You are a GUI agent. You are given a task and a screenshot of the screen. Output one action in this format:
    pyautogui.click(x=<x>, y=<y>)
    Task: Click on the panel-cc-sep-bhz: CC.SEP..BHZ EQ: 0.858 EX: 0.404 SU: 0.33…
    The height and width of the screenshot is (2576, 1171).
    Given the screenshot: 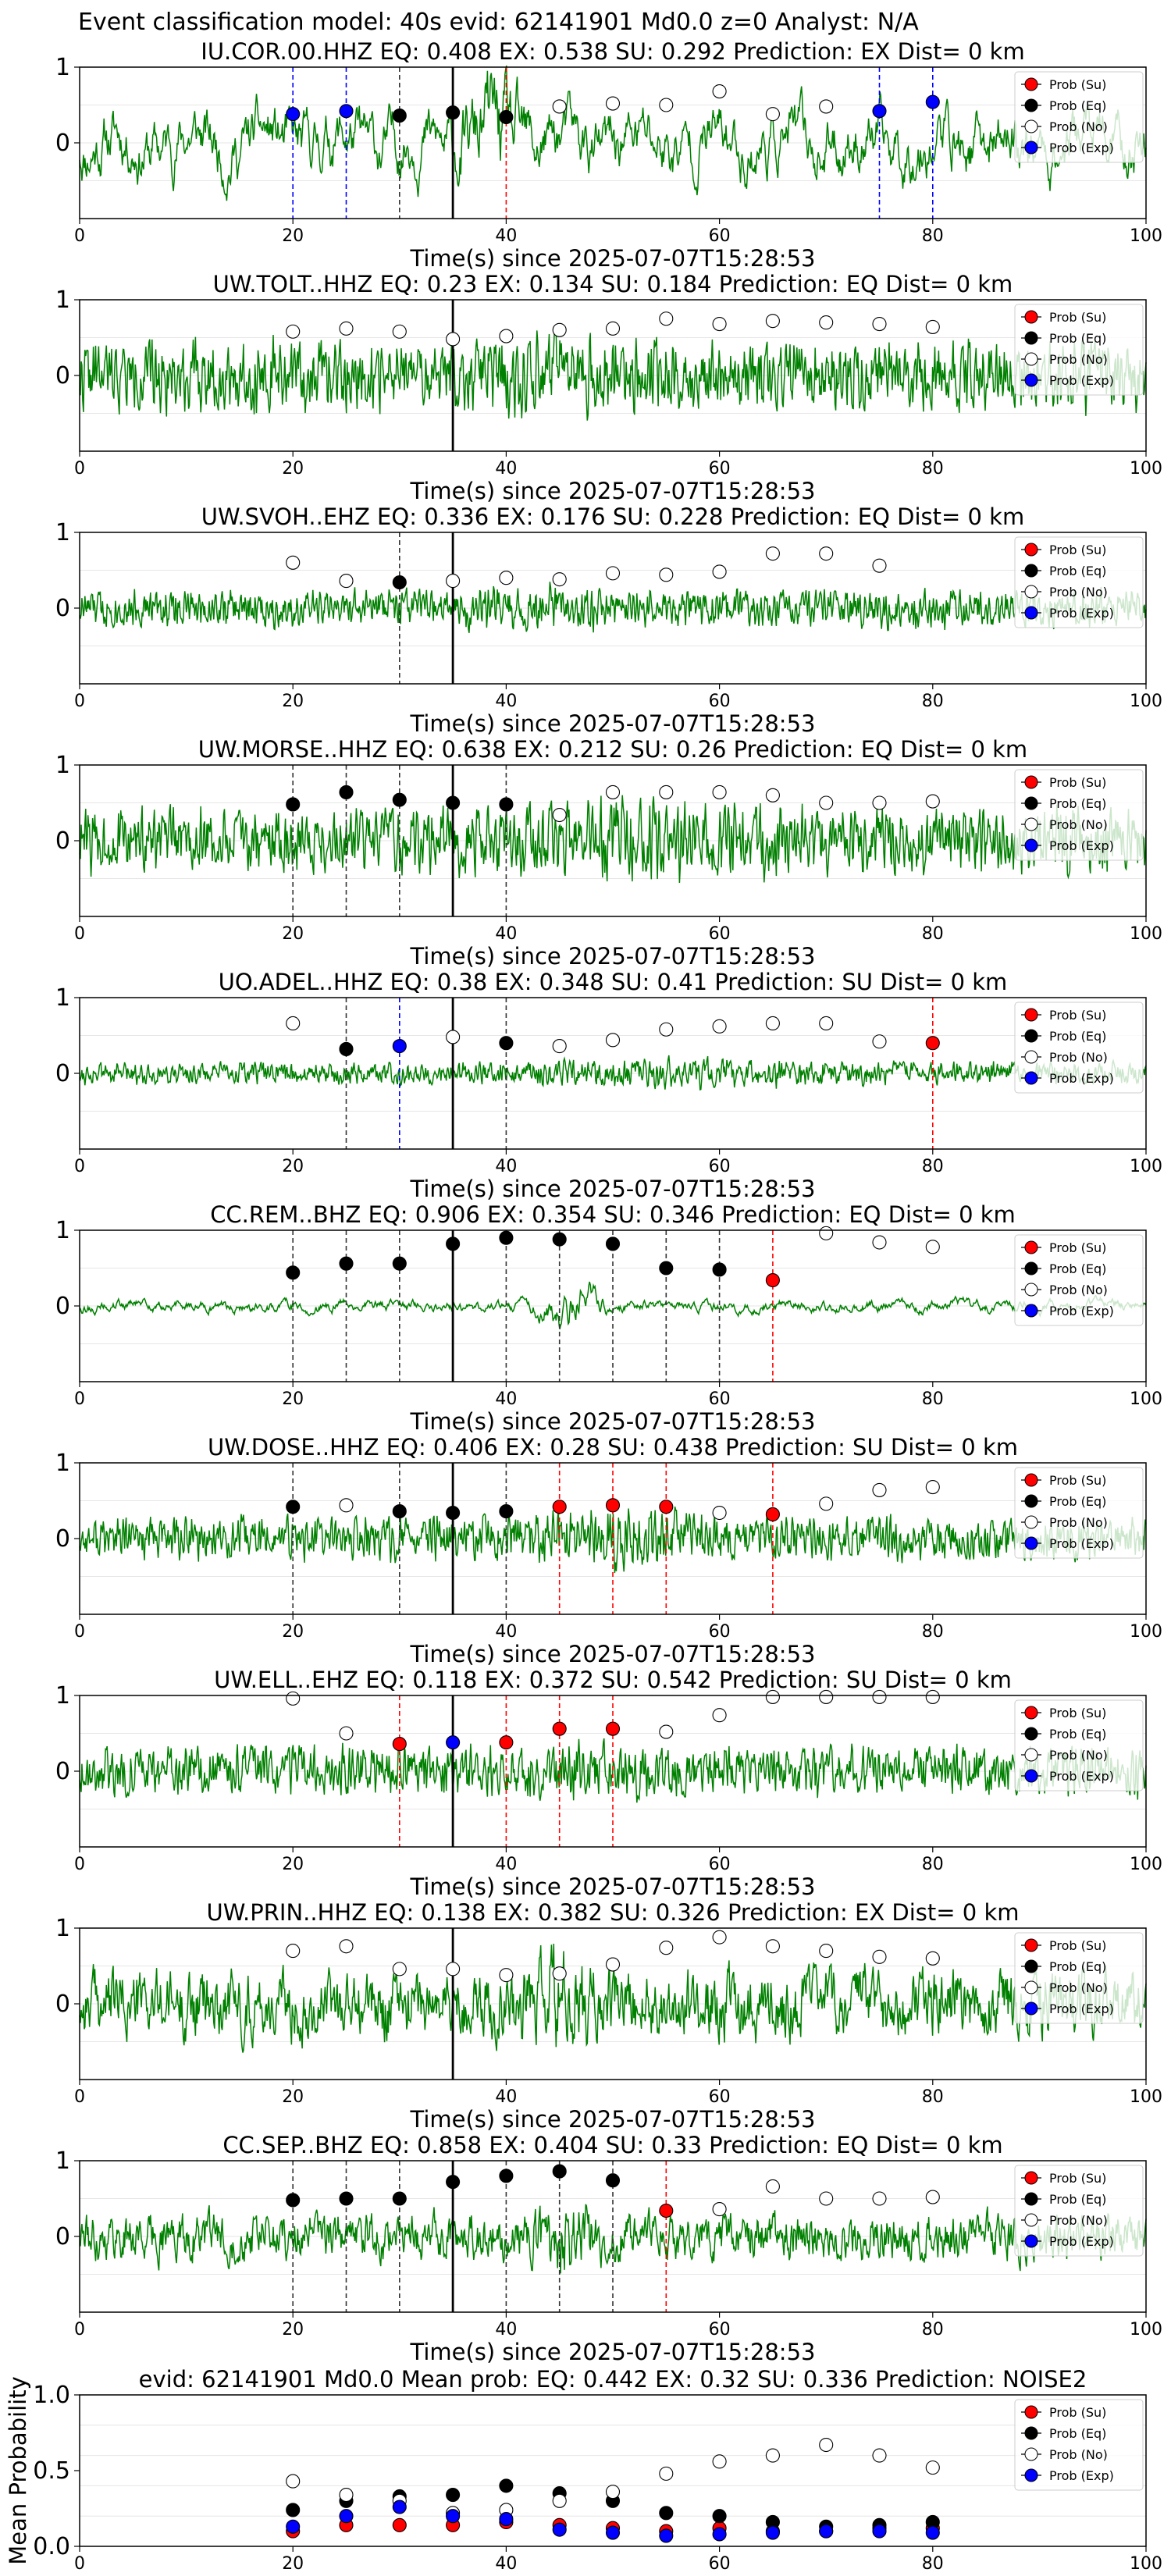 What is the action you would take?
    pyautogui.click(x=608, y=2248)
    